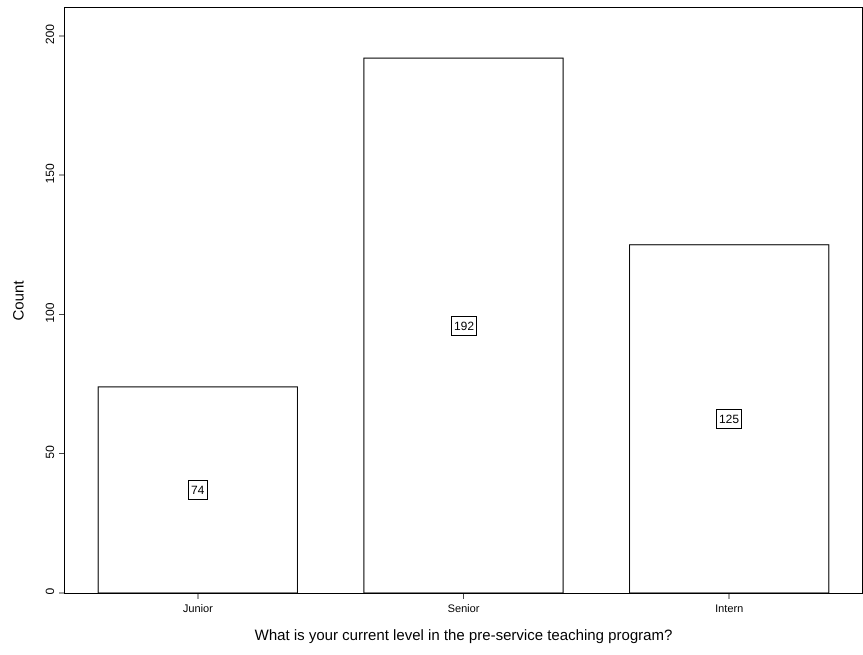 The width and height of the screenshot is (863, 655). I want to click on x-tick-label: Junior, so click(198, 609).